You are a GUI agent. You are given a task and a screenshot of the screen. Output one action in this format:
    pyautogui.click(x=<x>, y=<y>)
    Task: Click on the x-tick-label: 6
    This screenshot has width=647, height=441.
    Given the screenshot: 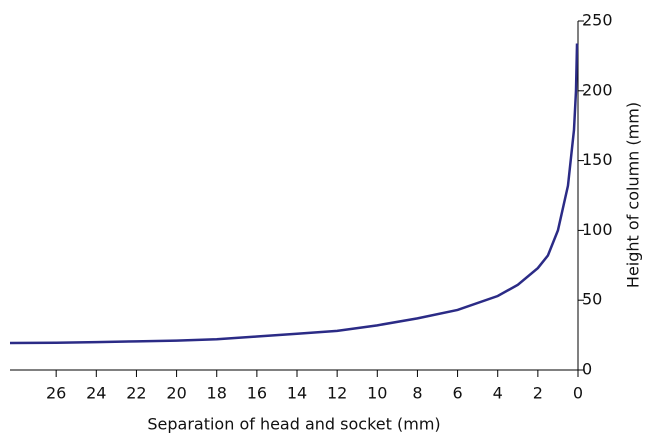 What is the action you would take?
    pyautogui.click(x=457, y=393)
    